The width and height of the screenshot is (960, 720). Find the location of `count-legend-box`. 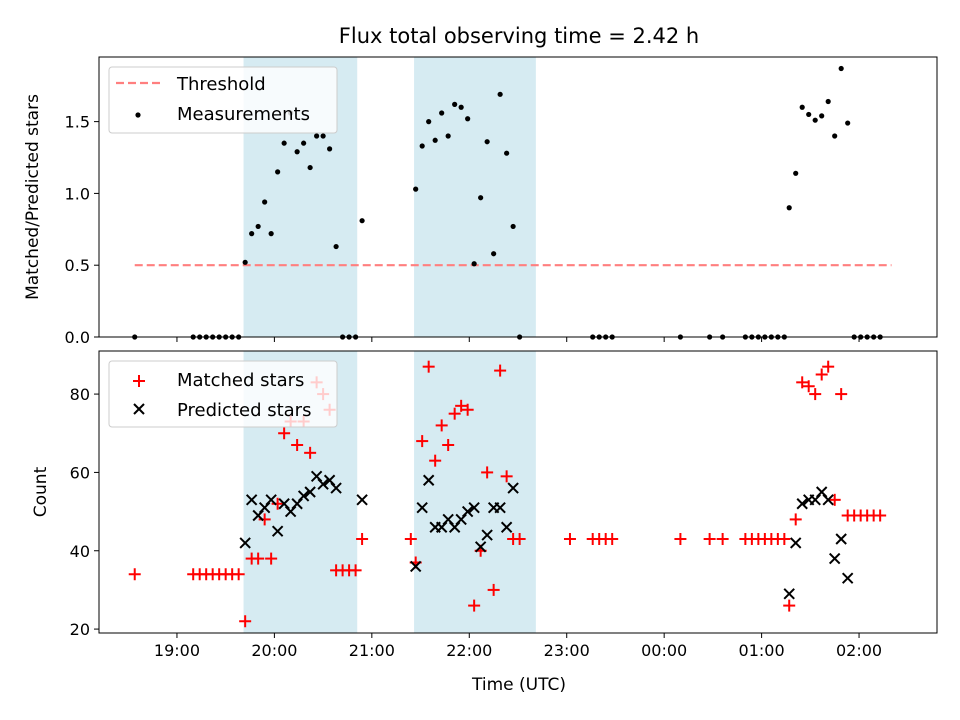

count-legend-box is located at coordinates (223, 394).